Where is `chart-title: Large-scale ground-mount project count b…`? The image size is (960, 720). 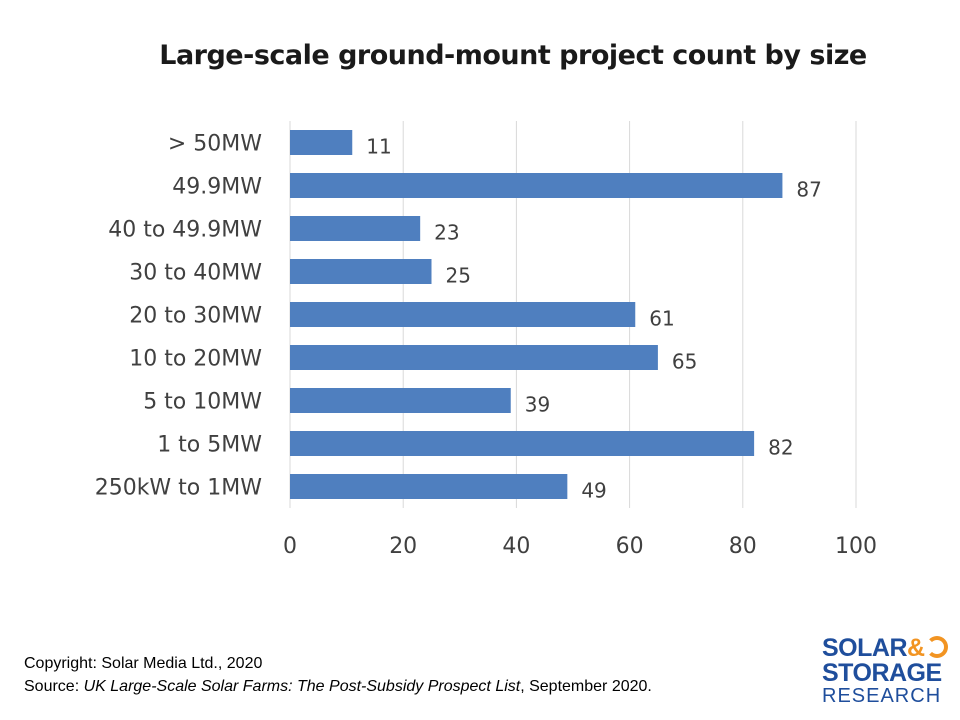 chart-title: Large-scale ground-mount project count b… is located at coordinates (513, 55).